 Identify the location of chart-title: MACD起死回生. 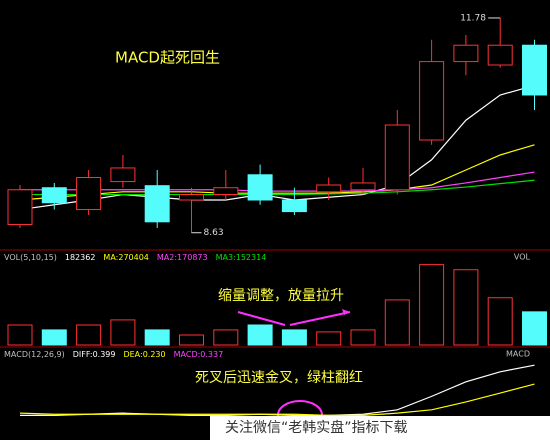
(167, 58).